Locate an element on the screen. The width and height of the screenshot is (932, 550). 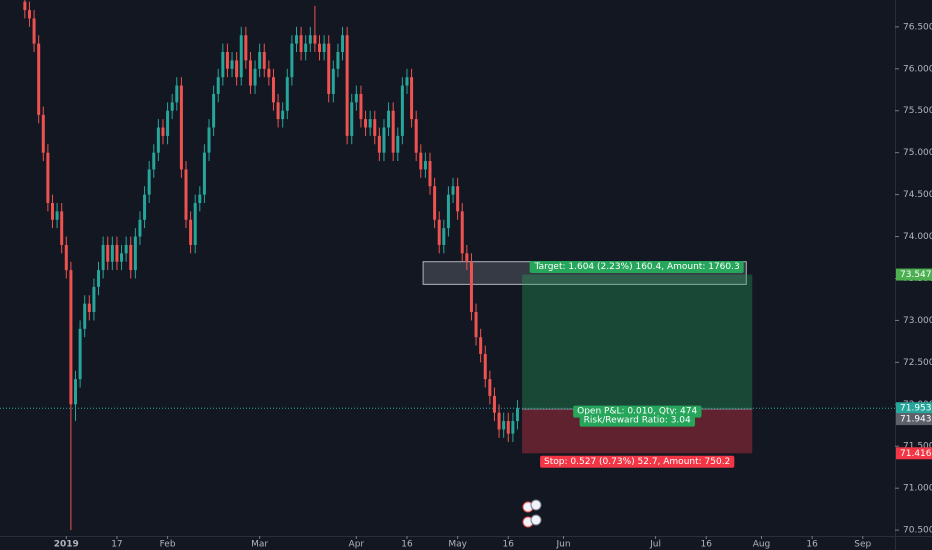
y-tick-label: 75.500 is located at coordinates (917, 111).